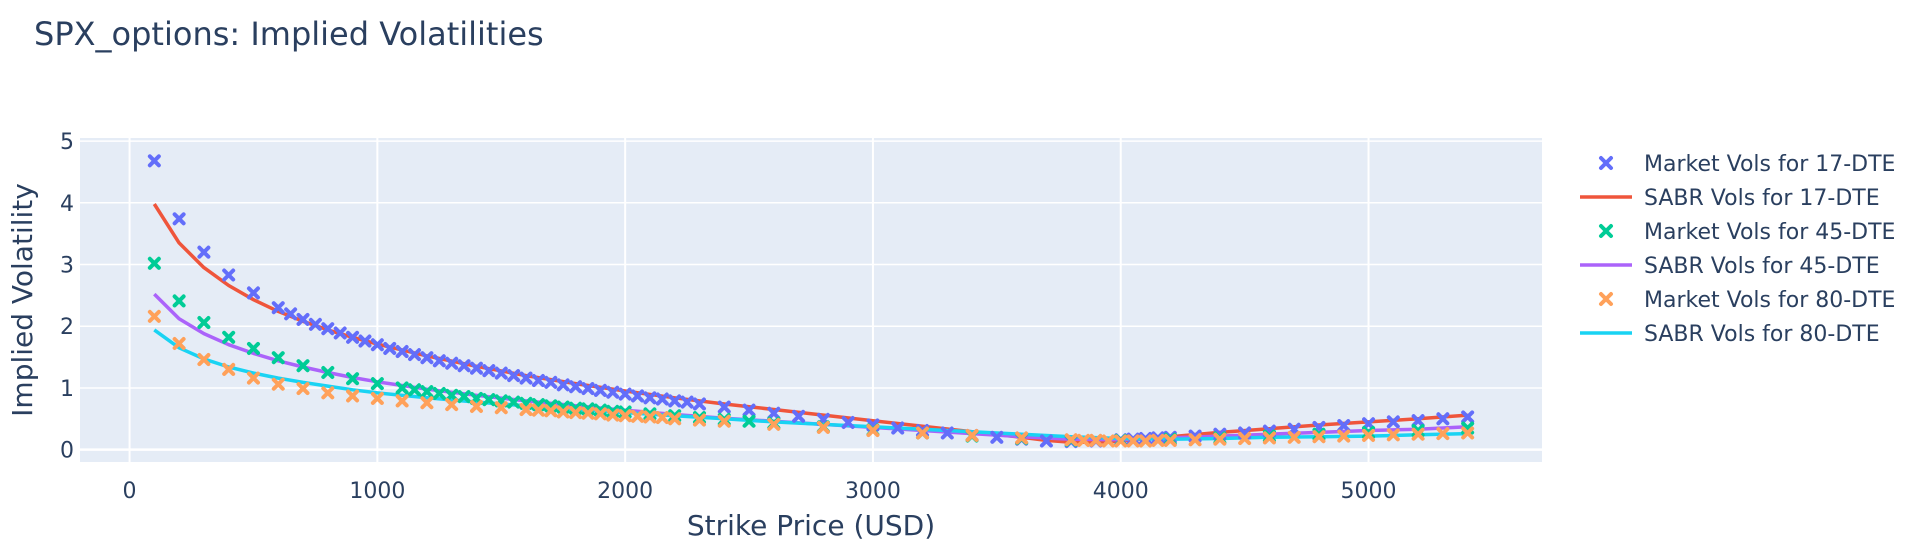  I want to click on legend-item: Market Vols for 45-DTE, so click(1747, 232).